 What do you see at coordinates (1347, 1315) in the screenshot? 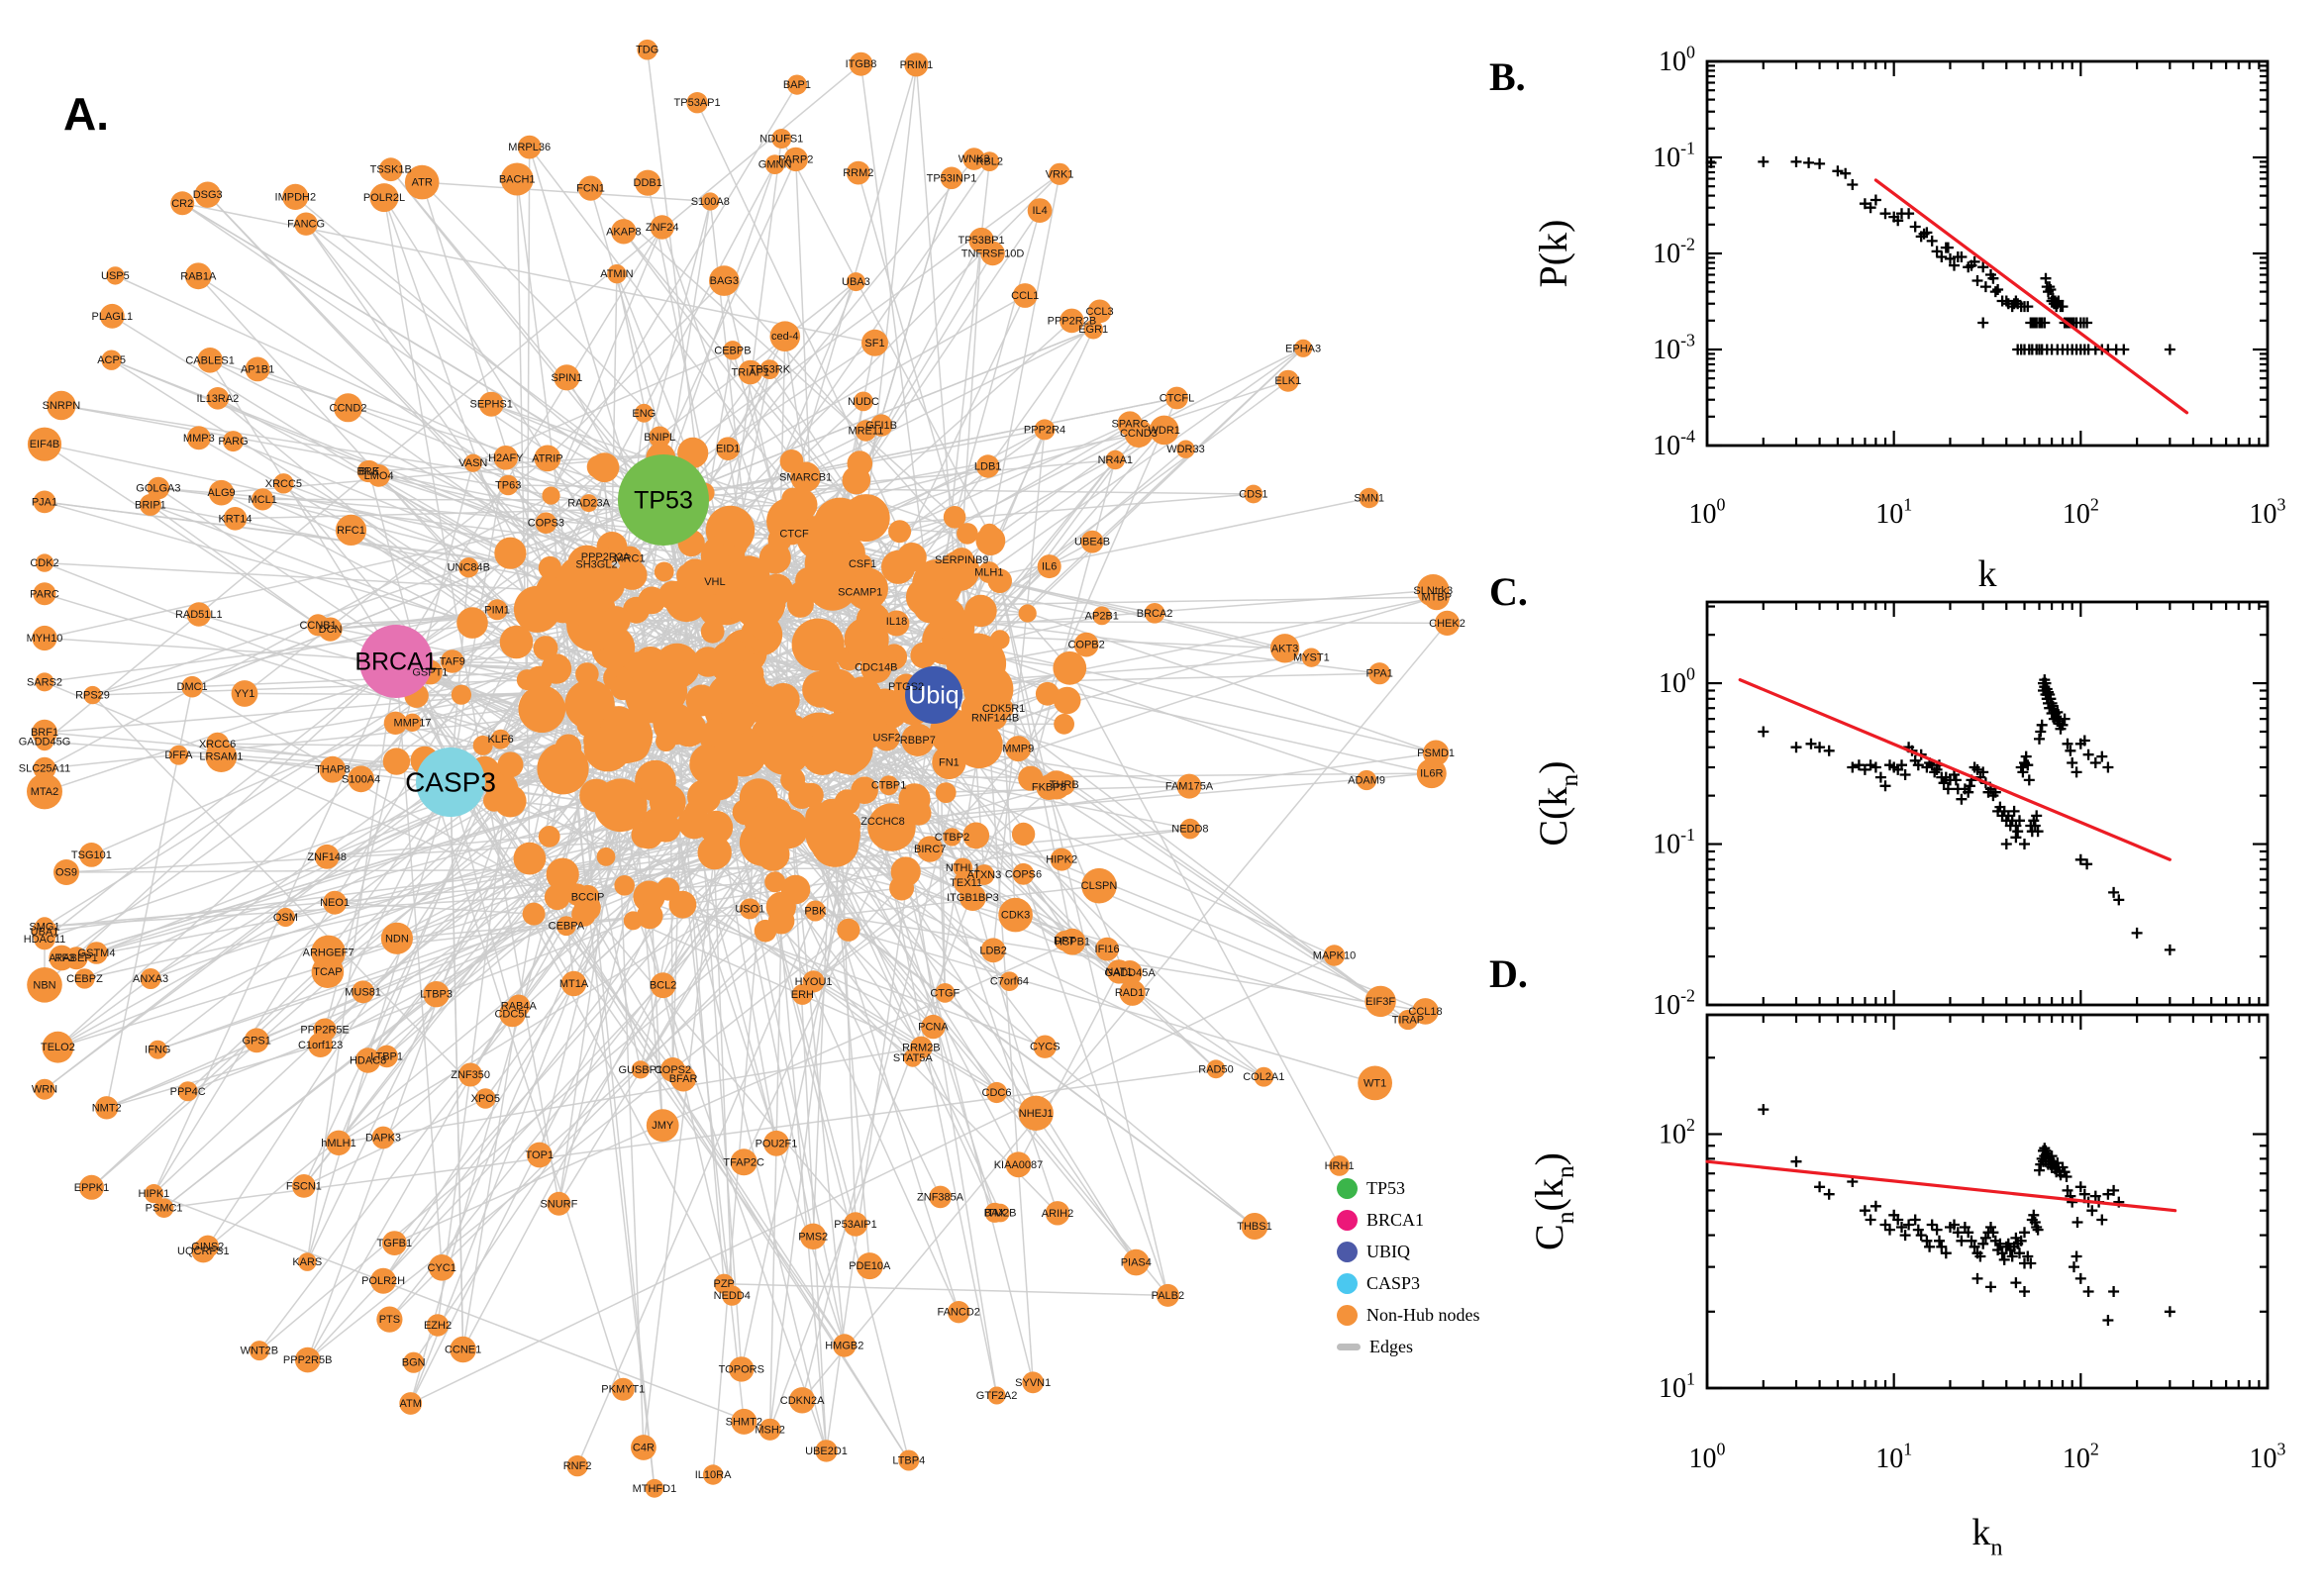
I see `nonhub-node-icon` at bounding box center [1347, 1315].